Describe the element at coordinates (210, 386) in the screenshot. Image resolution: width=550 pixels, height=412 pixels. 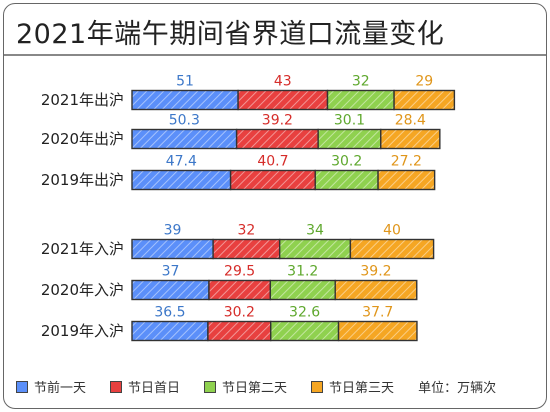
I see `legend-swatch-s2` at that location.